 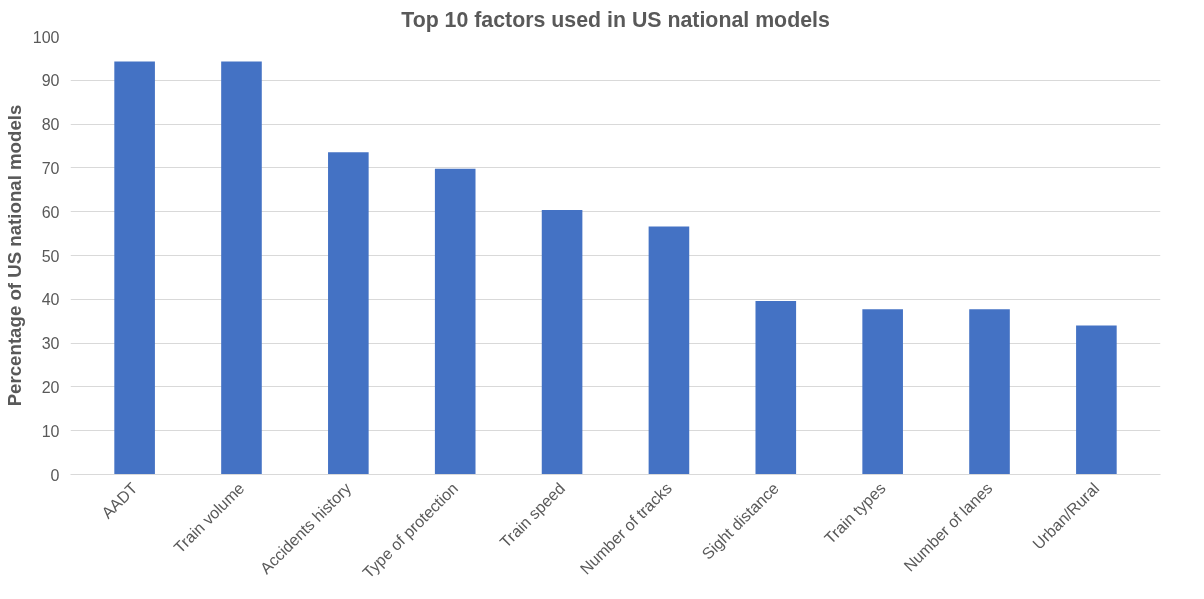 I want to click on y-tick-label: 40, so click(x=50, y=300).